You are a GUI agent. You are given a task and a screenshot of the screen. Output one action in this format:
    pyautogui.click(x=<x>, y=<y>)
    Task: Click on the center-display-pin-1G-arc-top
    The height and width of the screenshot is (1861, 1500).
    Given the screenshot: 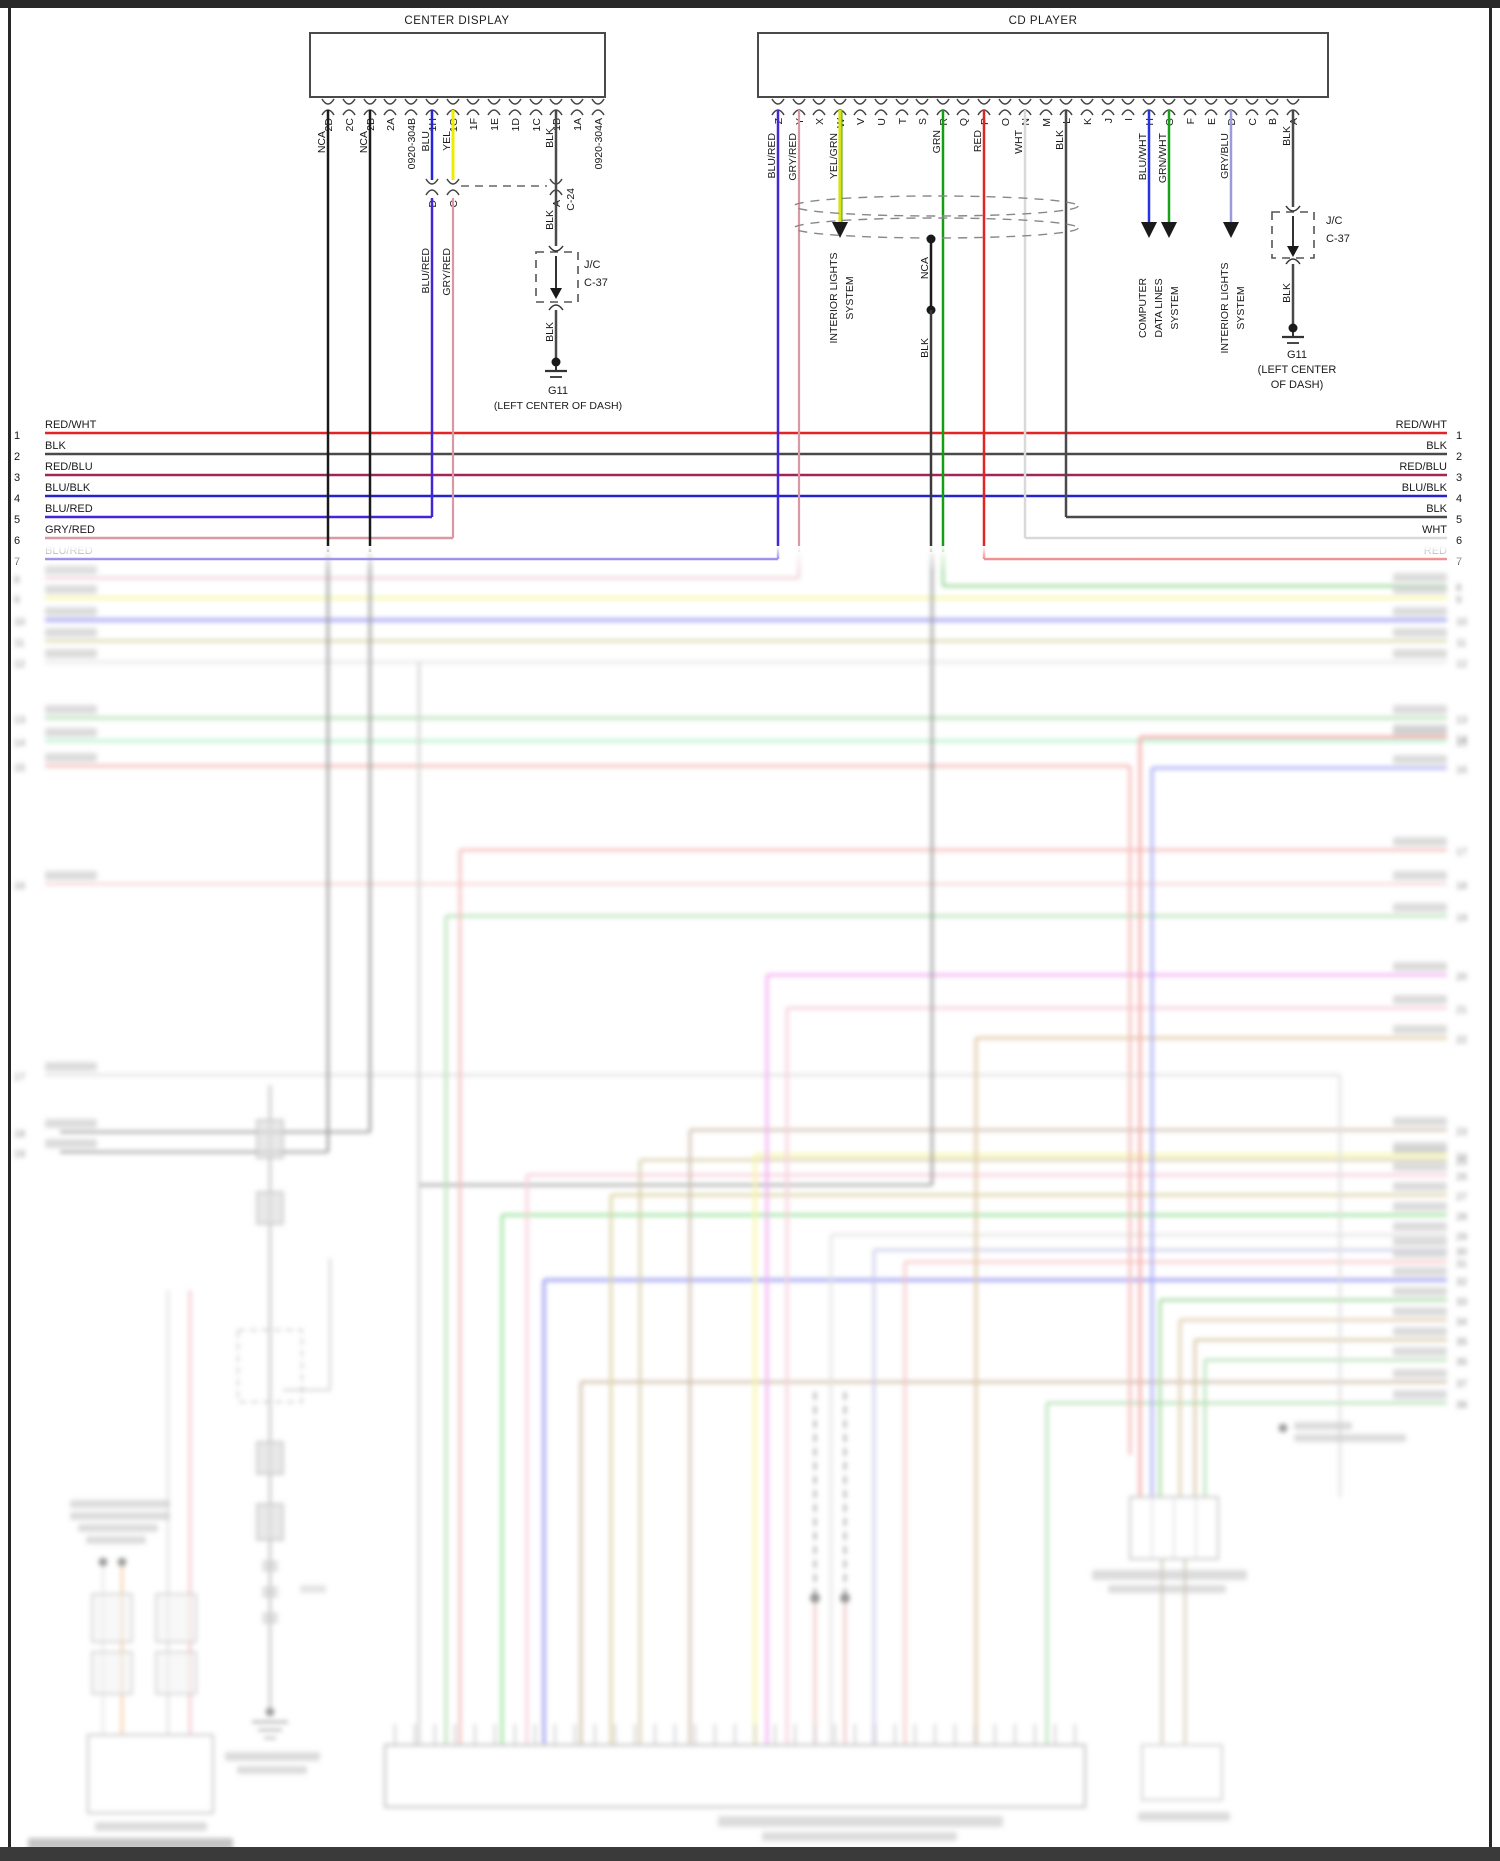 What is the action you would take?
    pyautogui.click(x=453, y=101)
    